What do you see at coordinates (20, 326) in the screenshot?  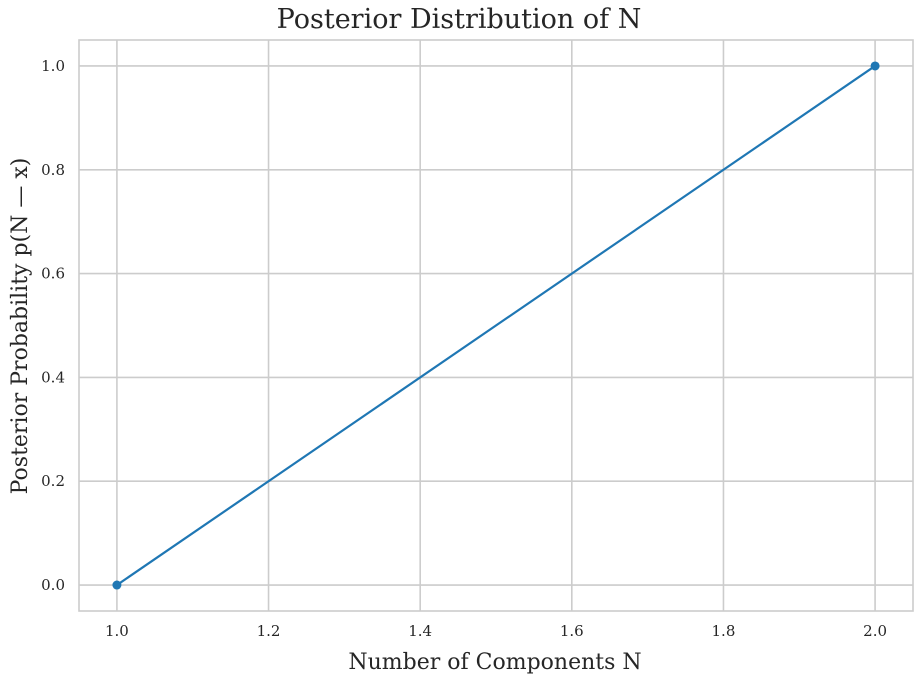 I see `y-axis-label: Posterior Probability p(N — x)` at bounding box center [20, 326].